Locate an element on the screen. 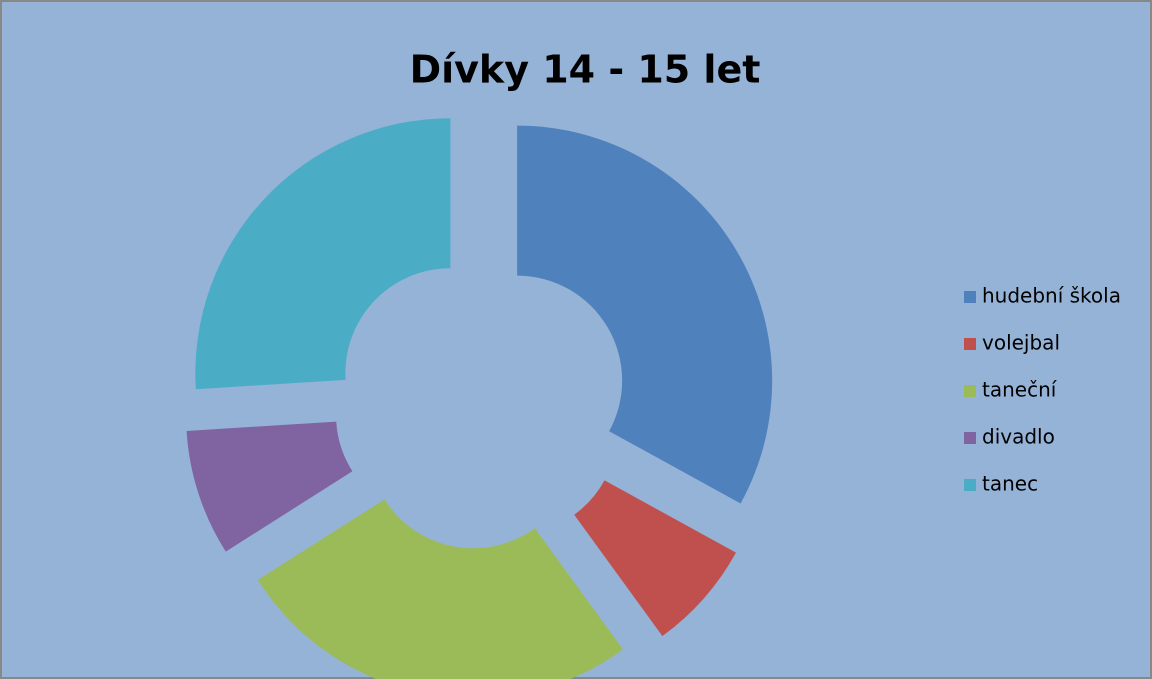 The width and height of the screenshot is (1152, 679). legend-label: divadlo is located at coordinates (1018, 437).